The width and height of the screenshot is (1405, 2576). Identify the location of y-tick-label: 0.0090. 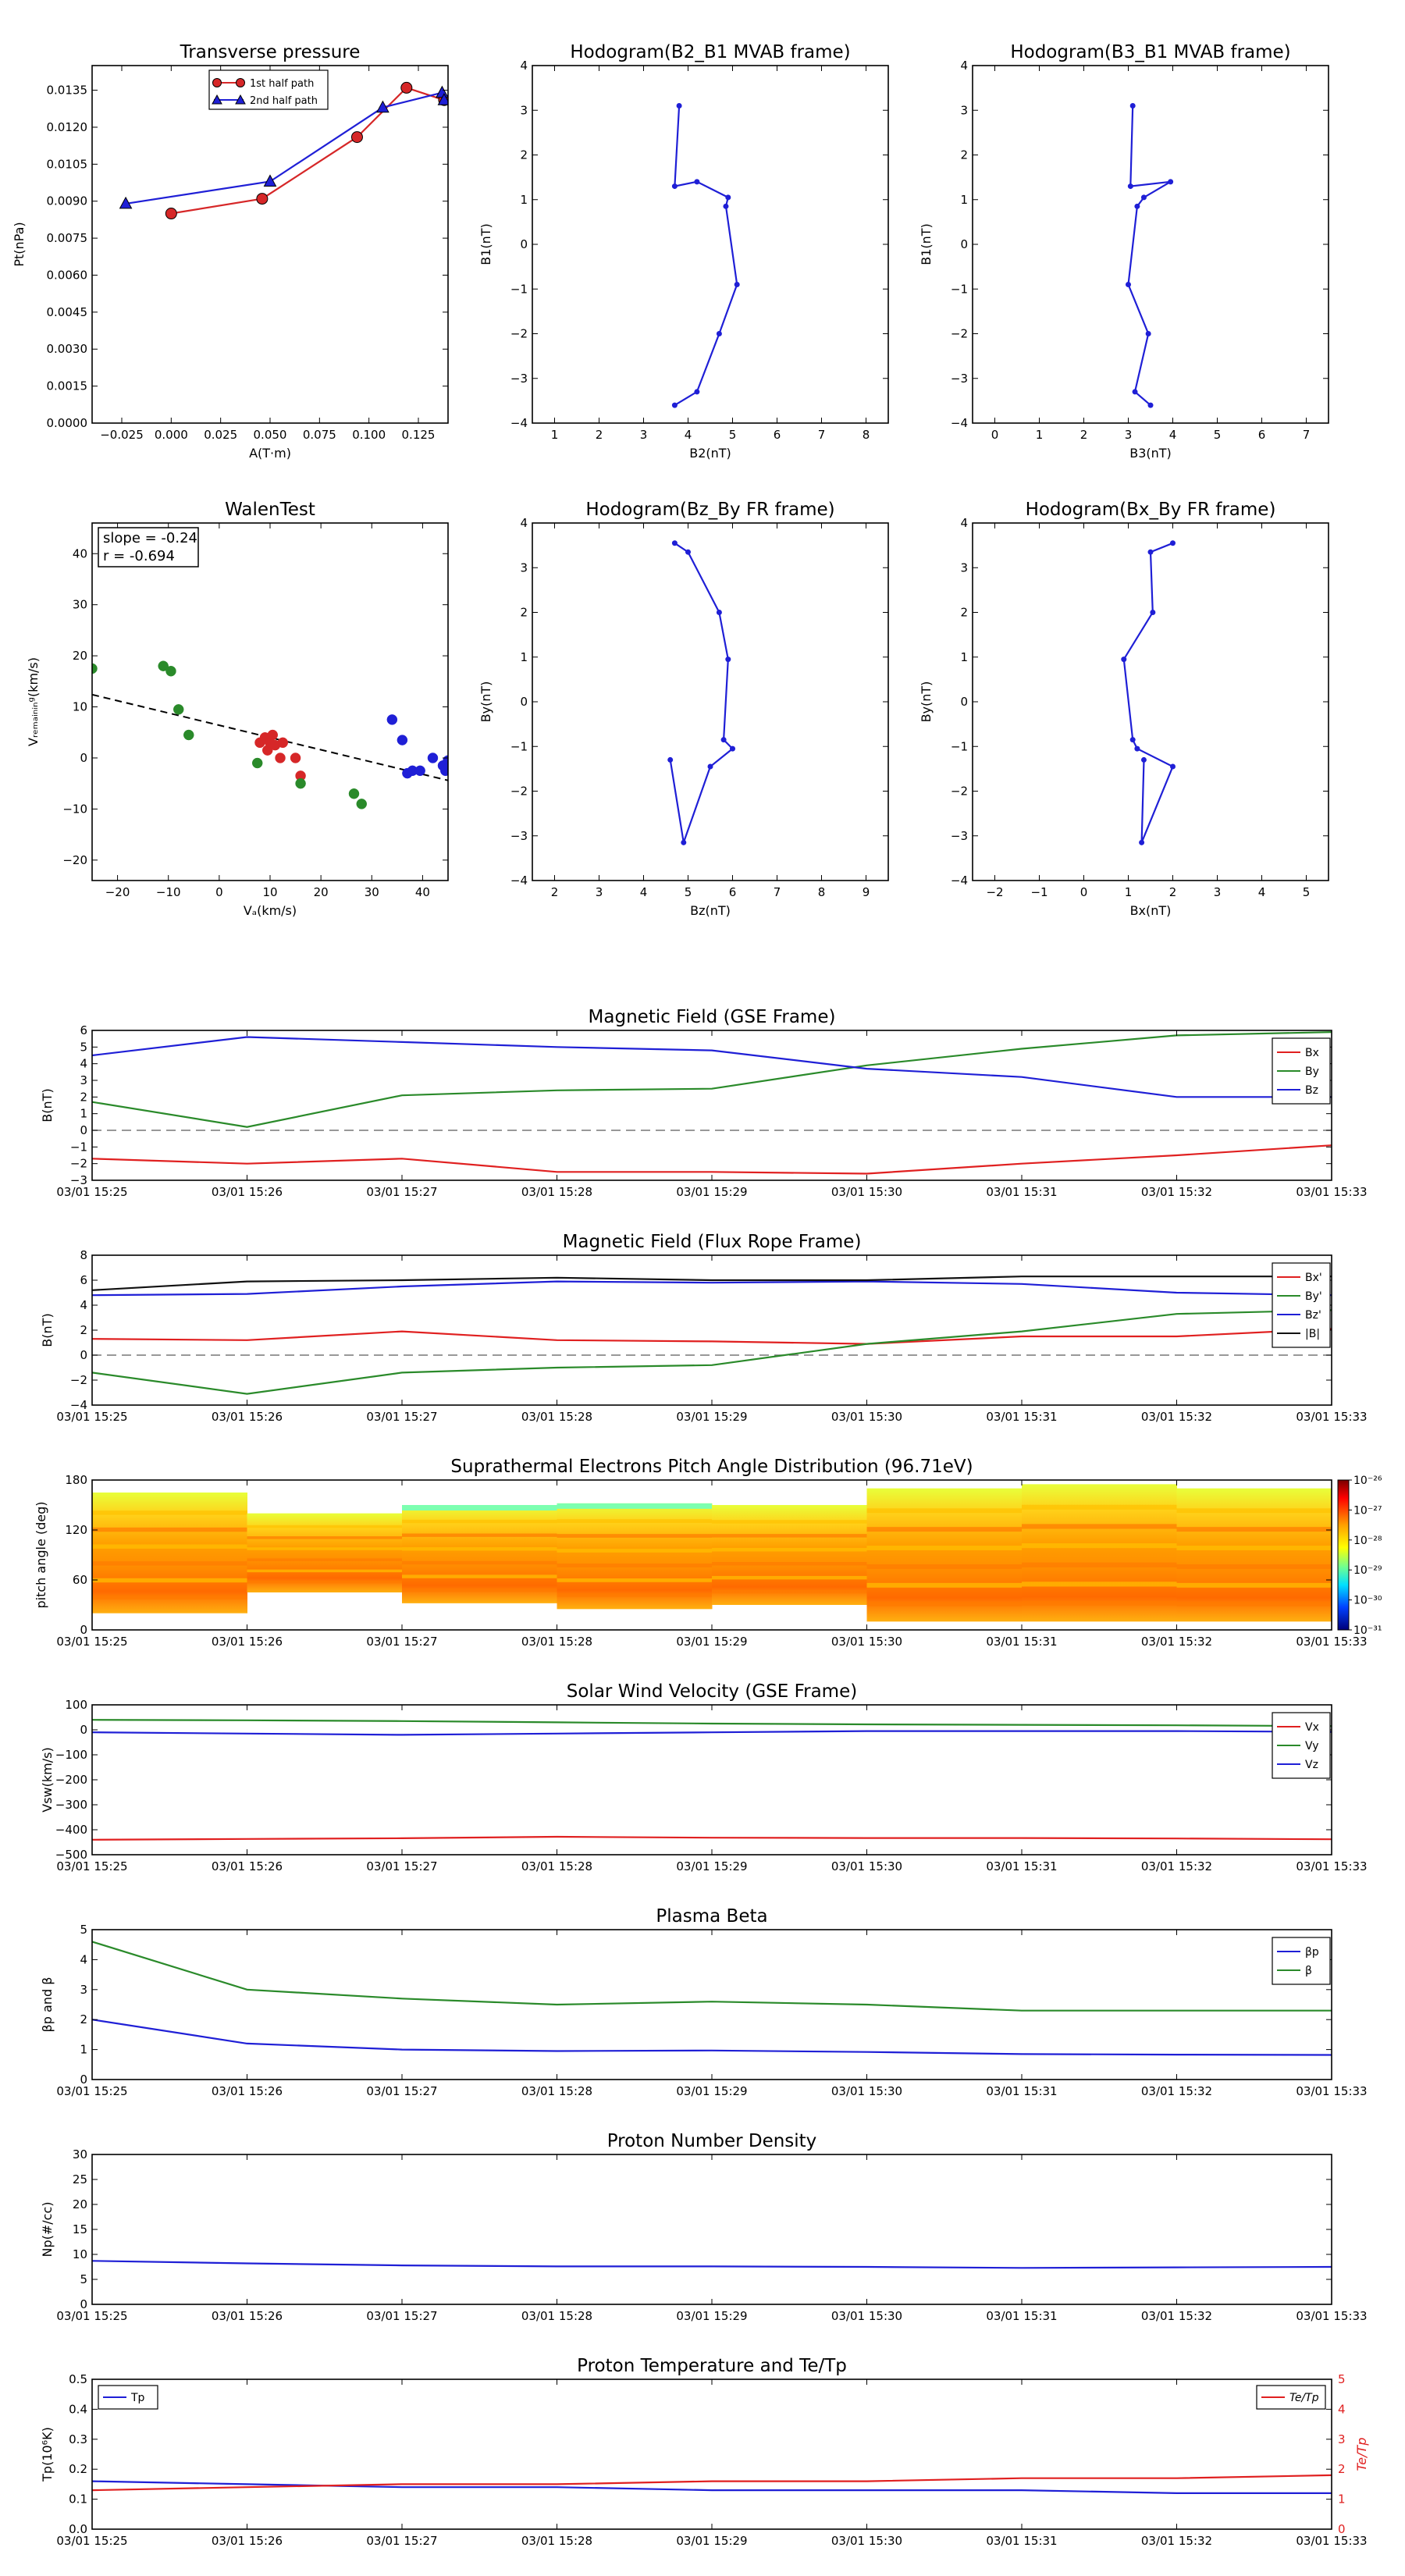
(68, 201).